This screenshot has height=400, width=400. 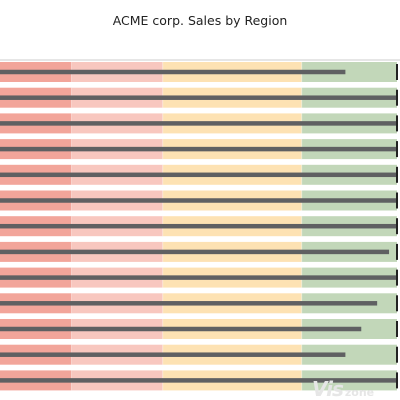 What do you see at coordinates (200, 20) in the screenshot?
I see `chart-title: ACME corp. Sales by Region` at bounding box center [200, 20].